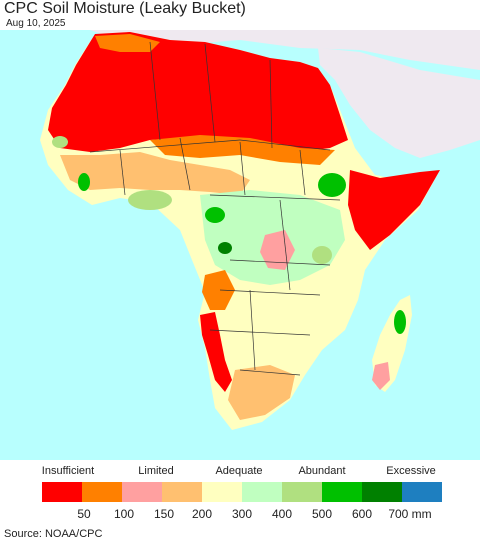 The image size is (480, 543). What do you see at coordinates (84, 182) in the screenshot?
I see `west-africa-wet-area` at bounding box center [84, 182].